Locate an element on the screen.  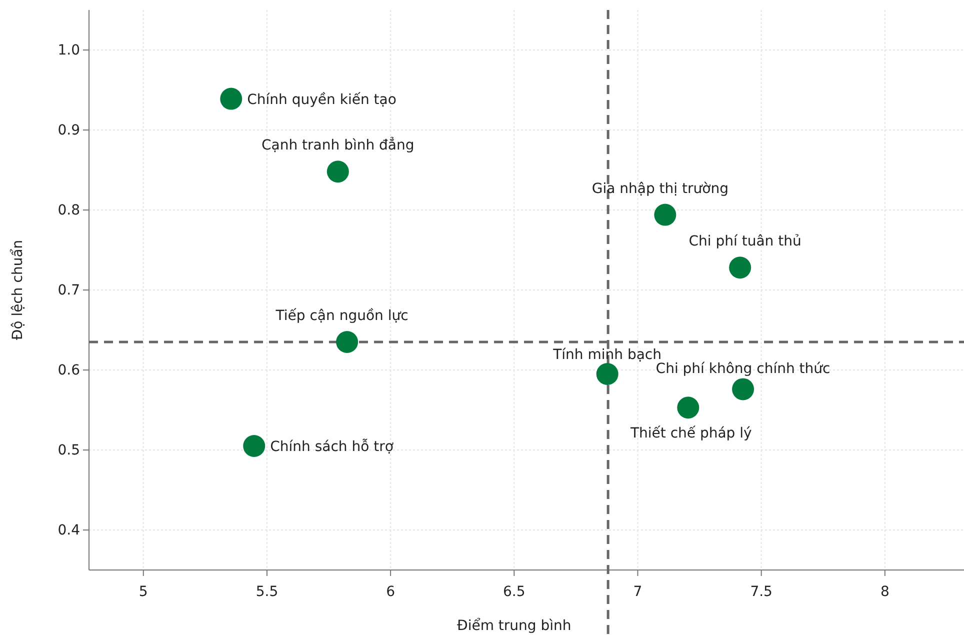
y-axis-title: Độ lệch chuẩn is located at coordinates (17, 290).